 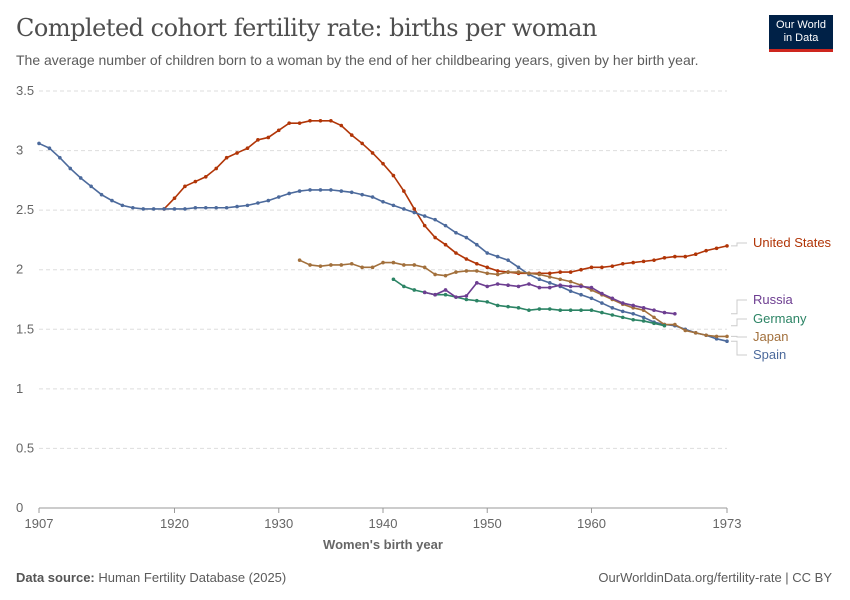 I want to click on y-tick-label: 3.5, so click(x=25, y=90).